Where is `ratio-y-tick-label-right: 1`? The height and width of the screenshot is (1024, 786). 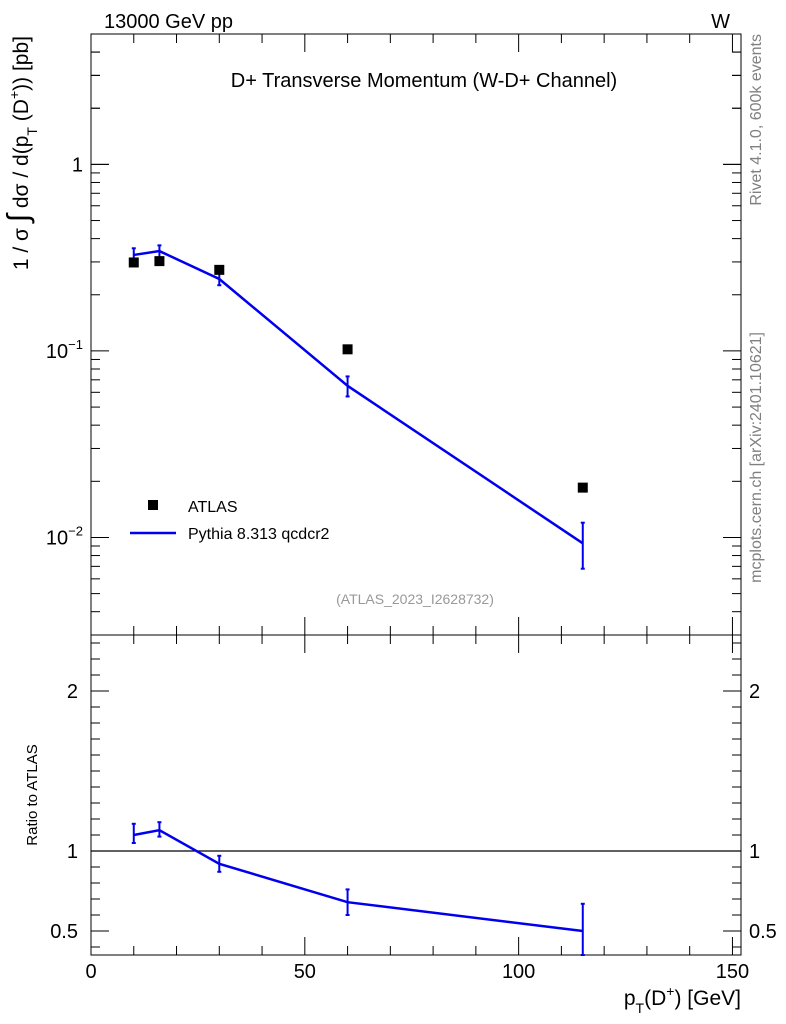
ratio-y-tick-label-right: 1 is located at coordinates (754, 852).